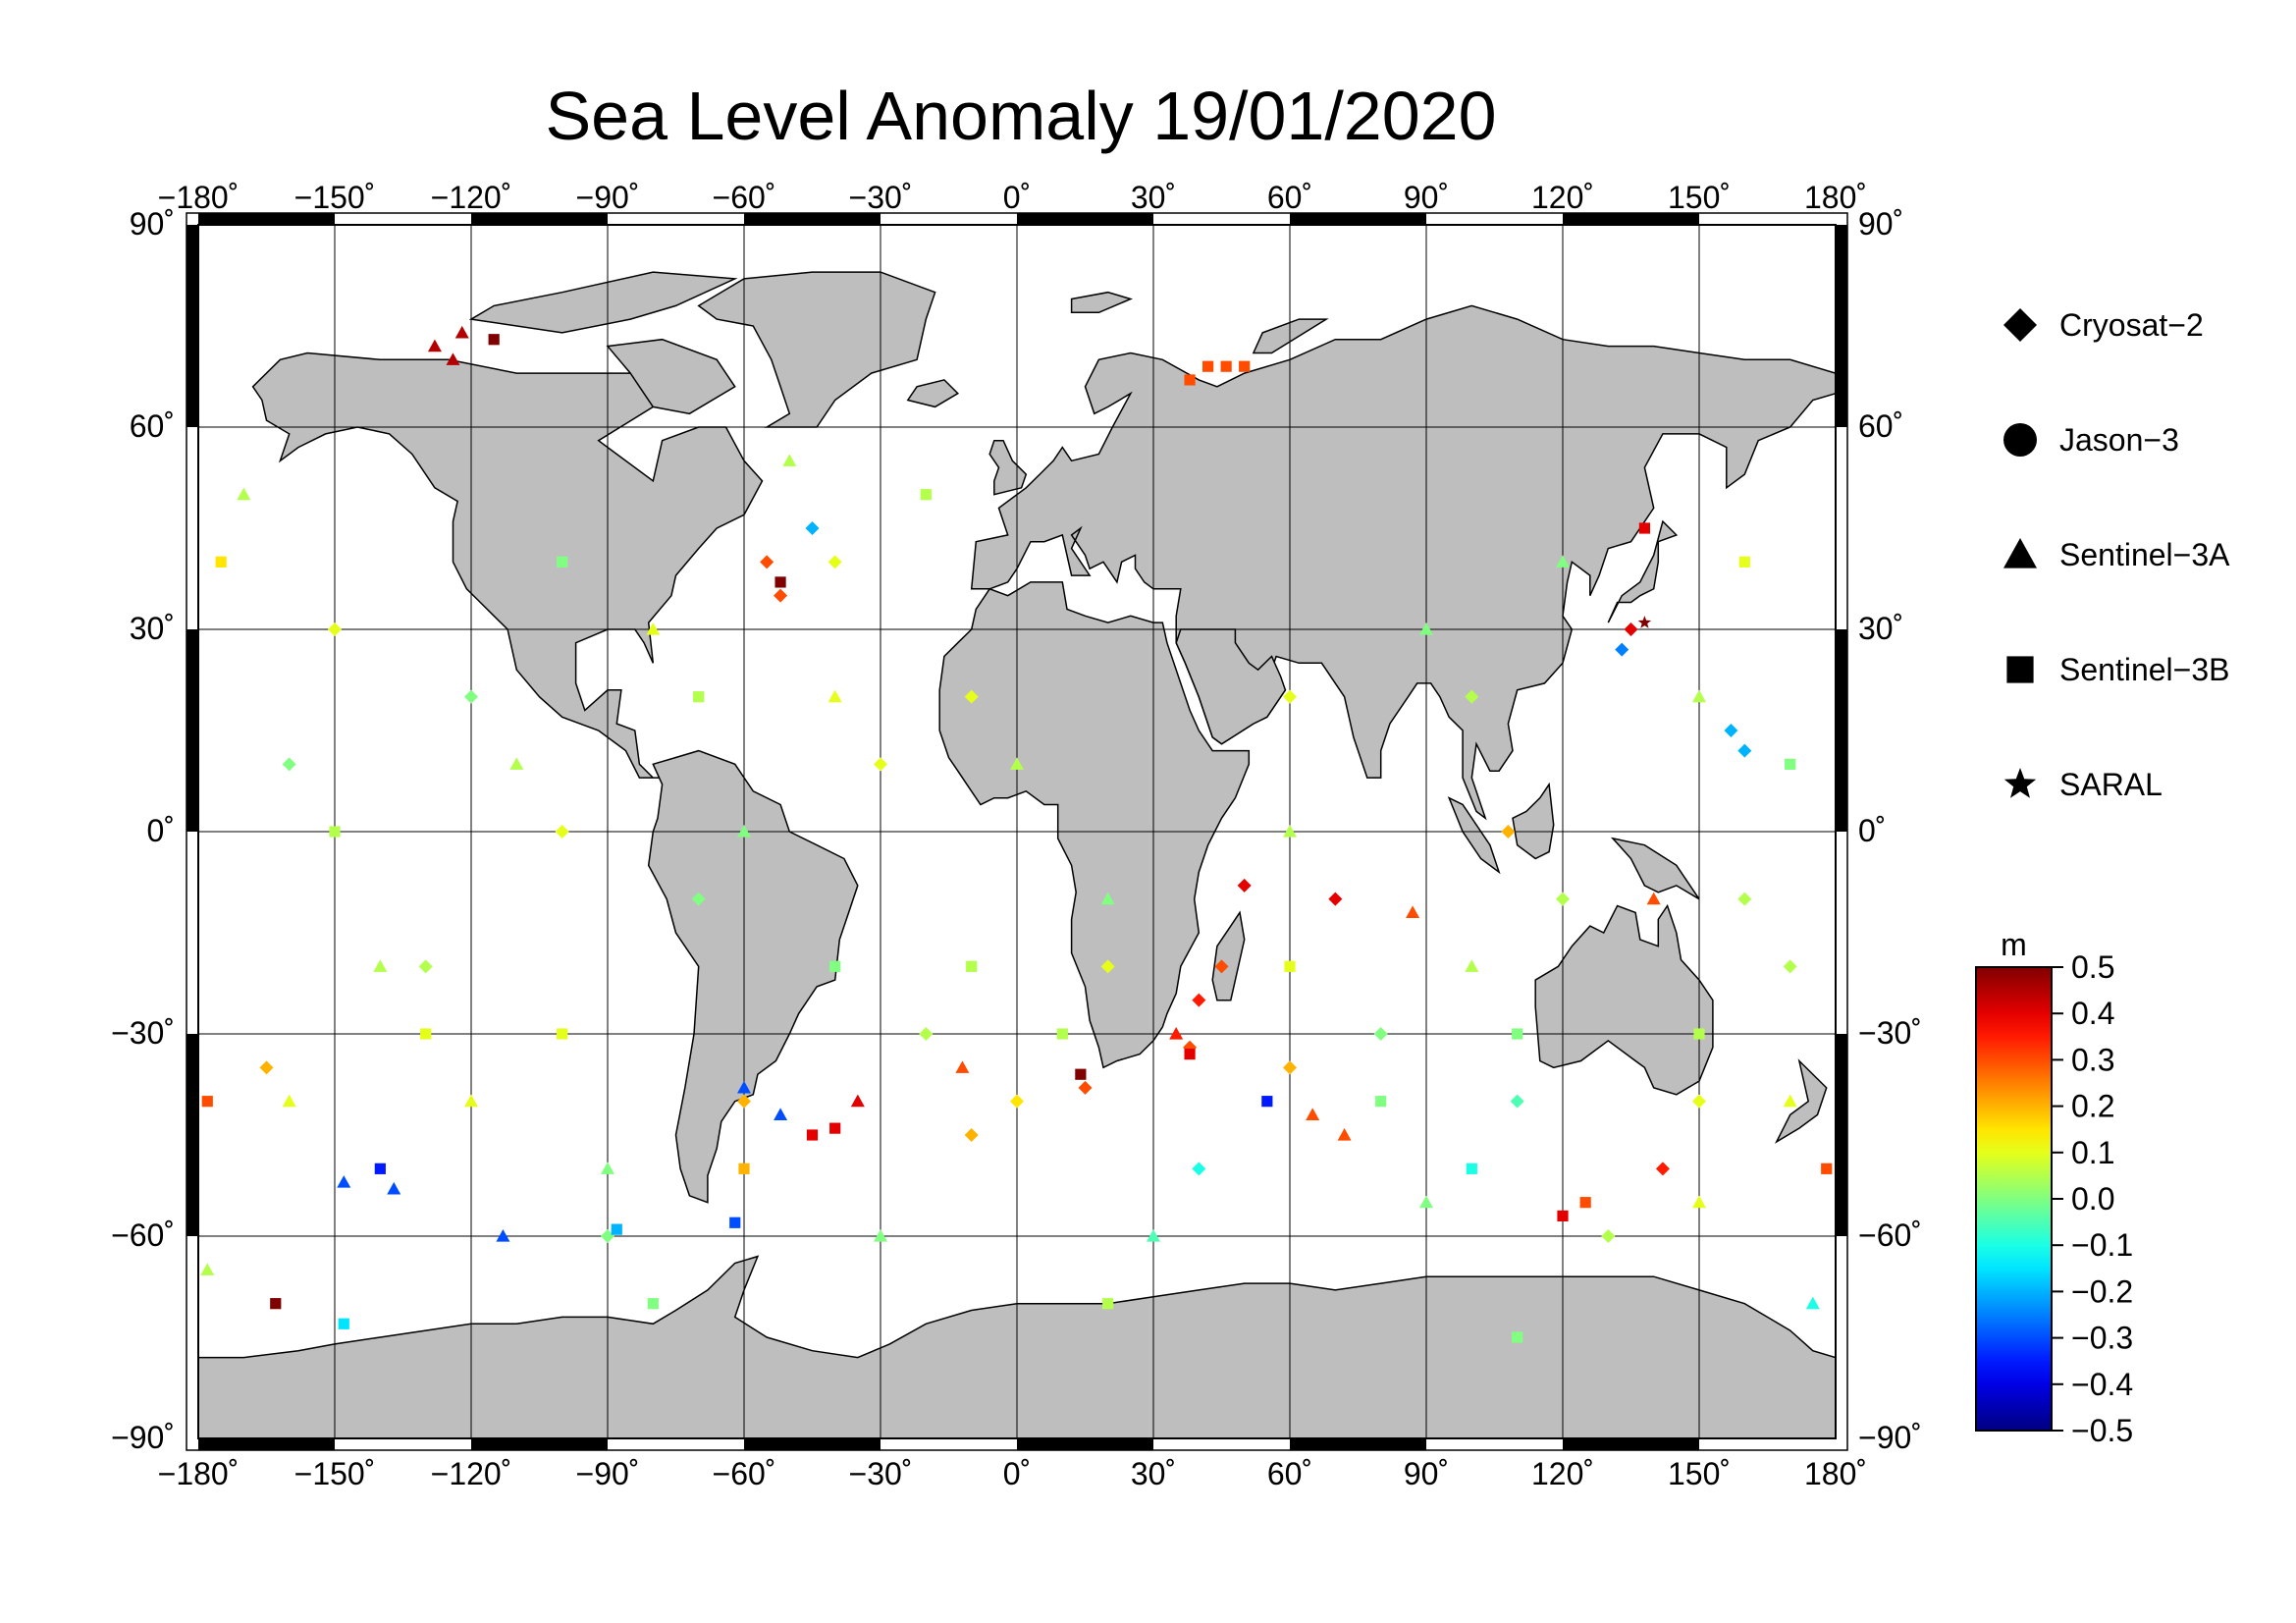  What do you see at coordinates (1872, 830) in the screenshot?
I see `lat-tick-label-right: 0˚` at bounding box center [1872, 830].